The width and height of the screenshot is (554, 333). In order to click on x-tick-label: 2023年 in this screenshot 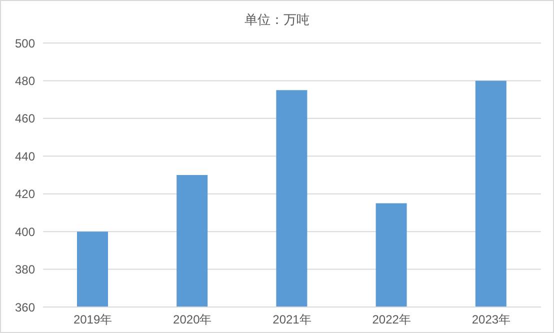, I will do `click(491, 319)`.